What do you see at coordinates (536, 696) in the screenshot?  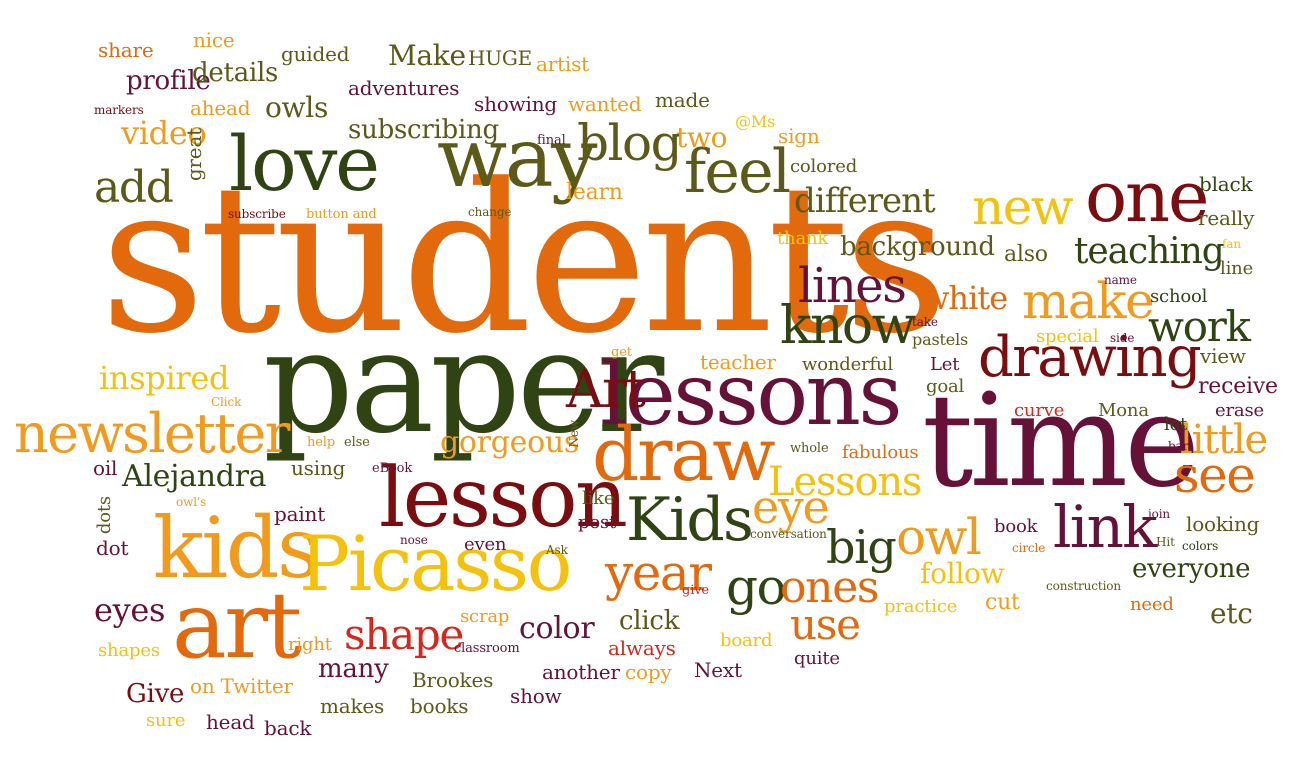 I see `word-show: show` at bounding box center [536, 696].